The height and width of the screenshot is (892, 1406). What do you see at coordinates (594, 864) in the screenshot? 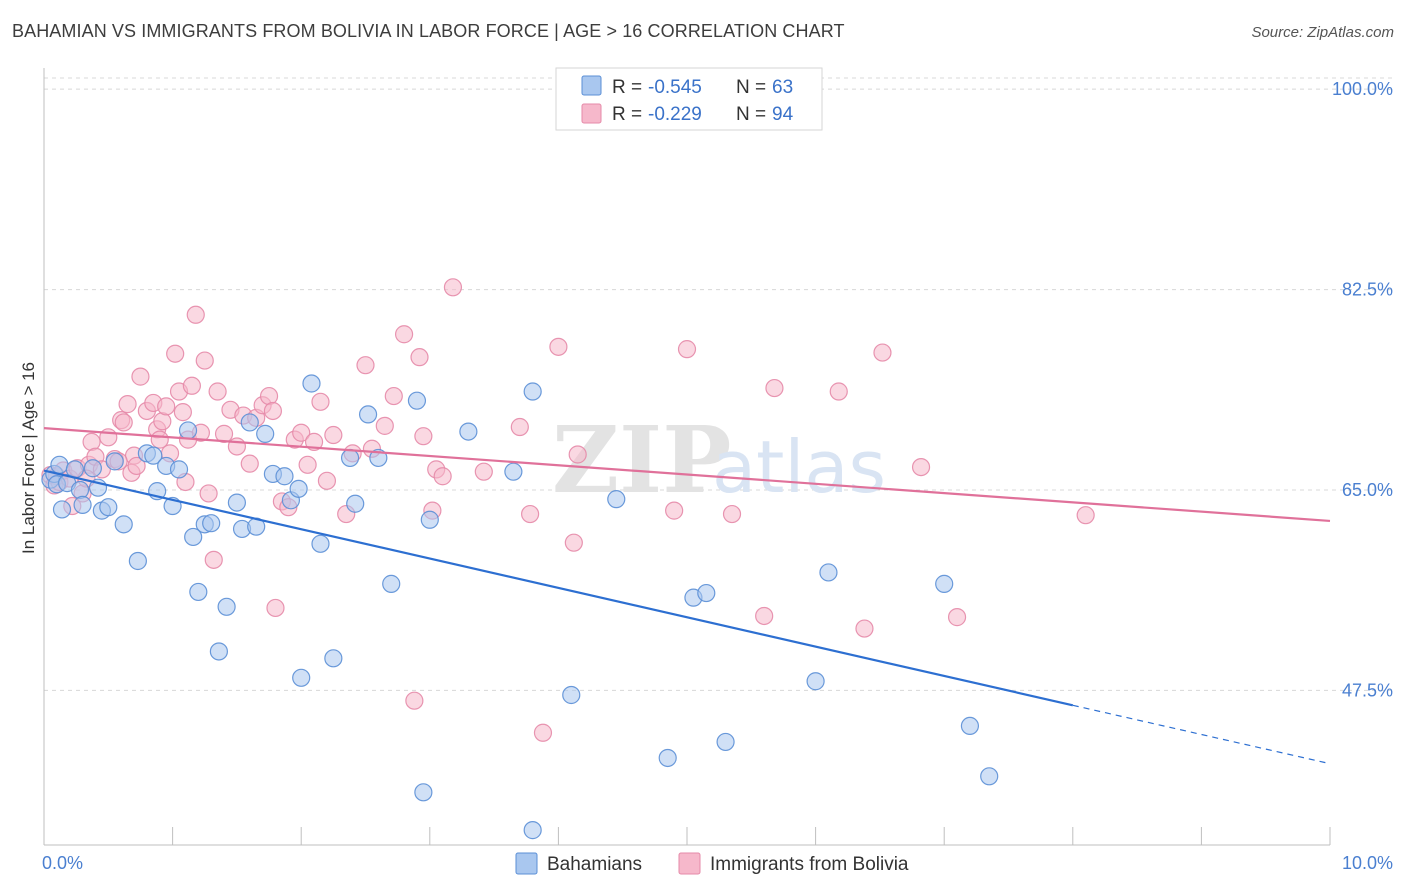
I see `bottom-legend-bahamians: Bahamians` at bounding box center [594, 864].